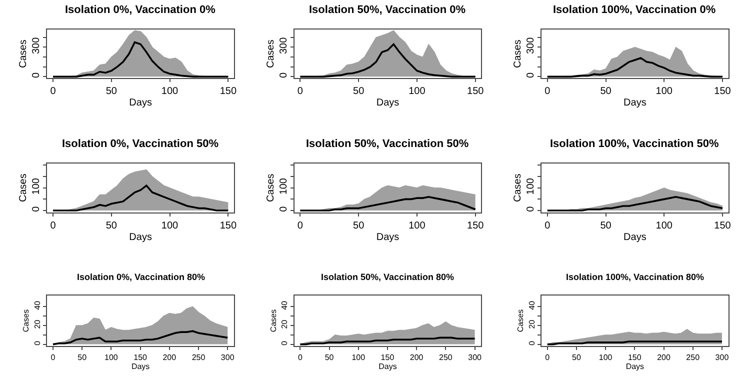  I want to click on chart-title: Isolation 50%, Vaccination 50%, so click(387, 144).